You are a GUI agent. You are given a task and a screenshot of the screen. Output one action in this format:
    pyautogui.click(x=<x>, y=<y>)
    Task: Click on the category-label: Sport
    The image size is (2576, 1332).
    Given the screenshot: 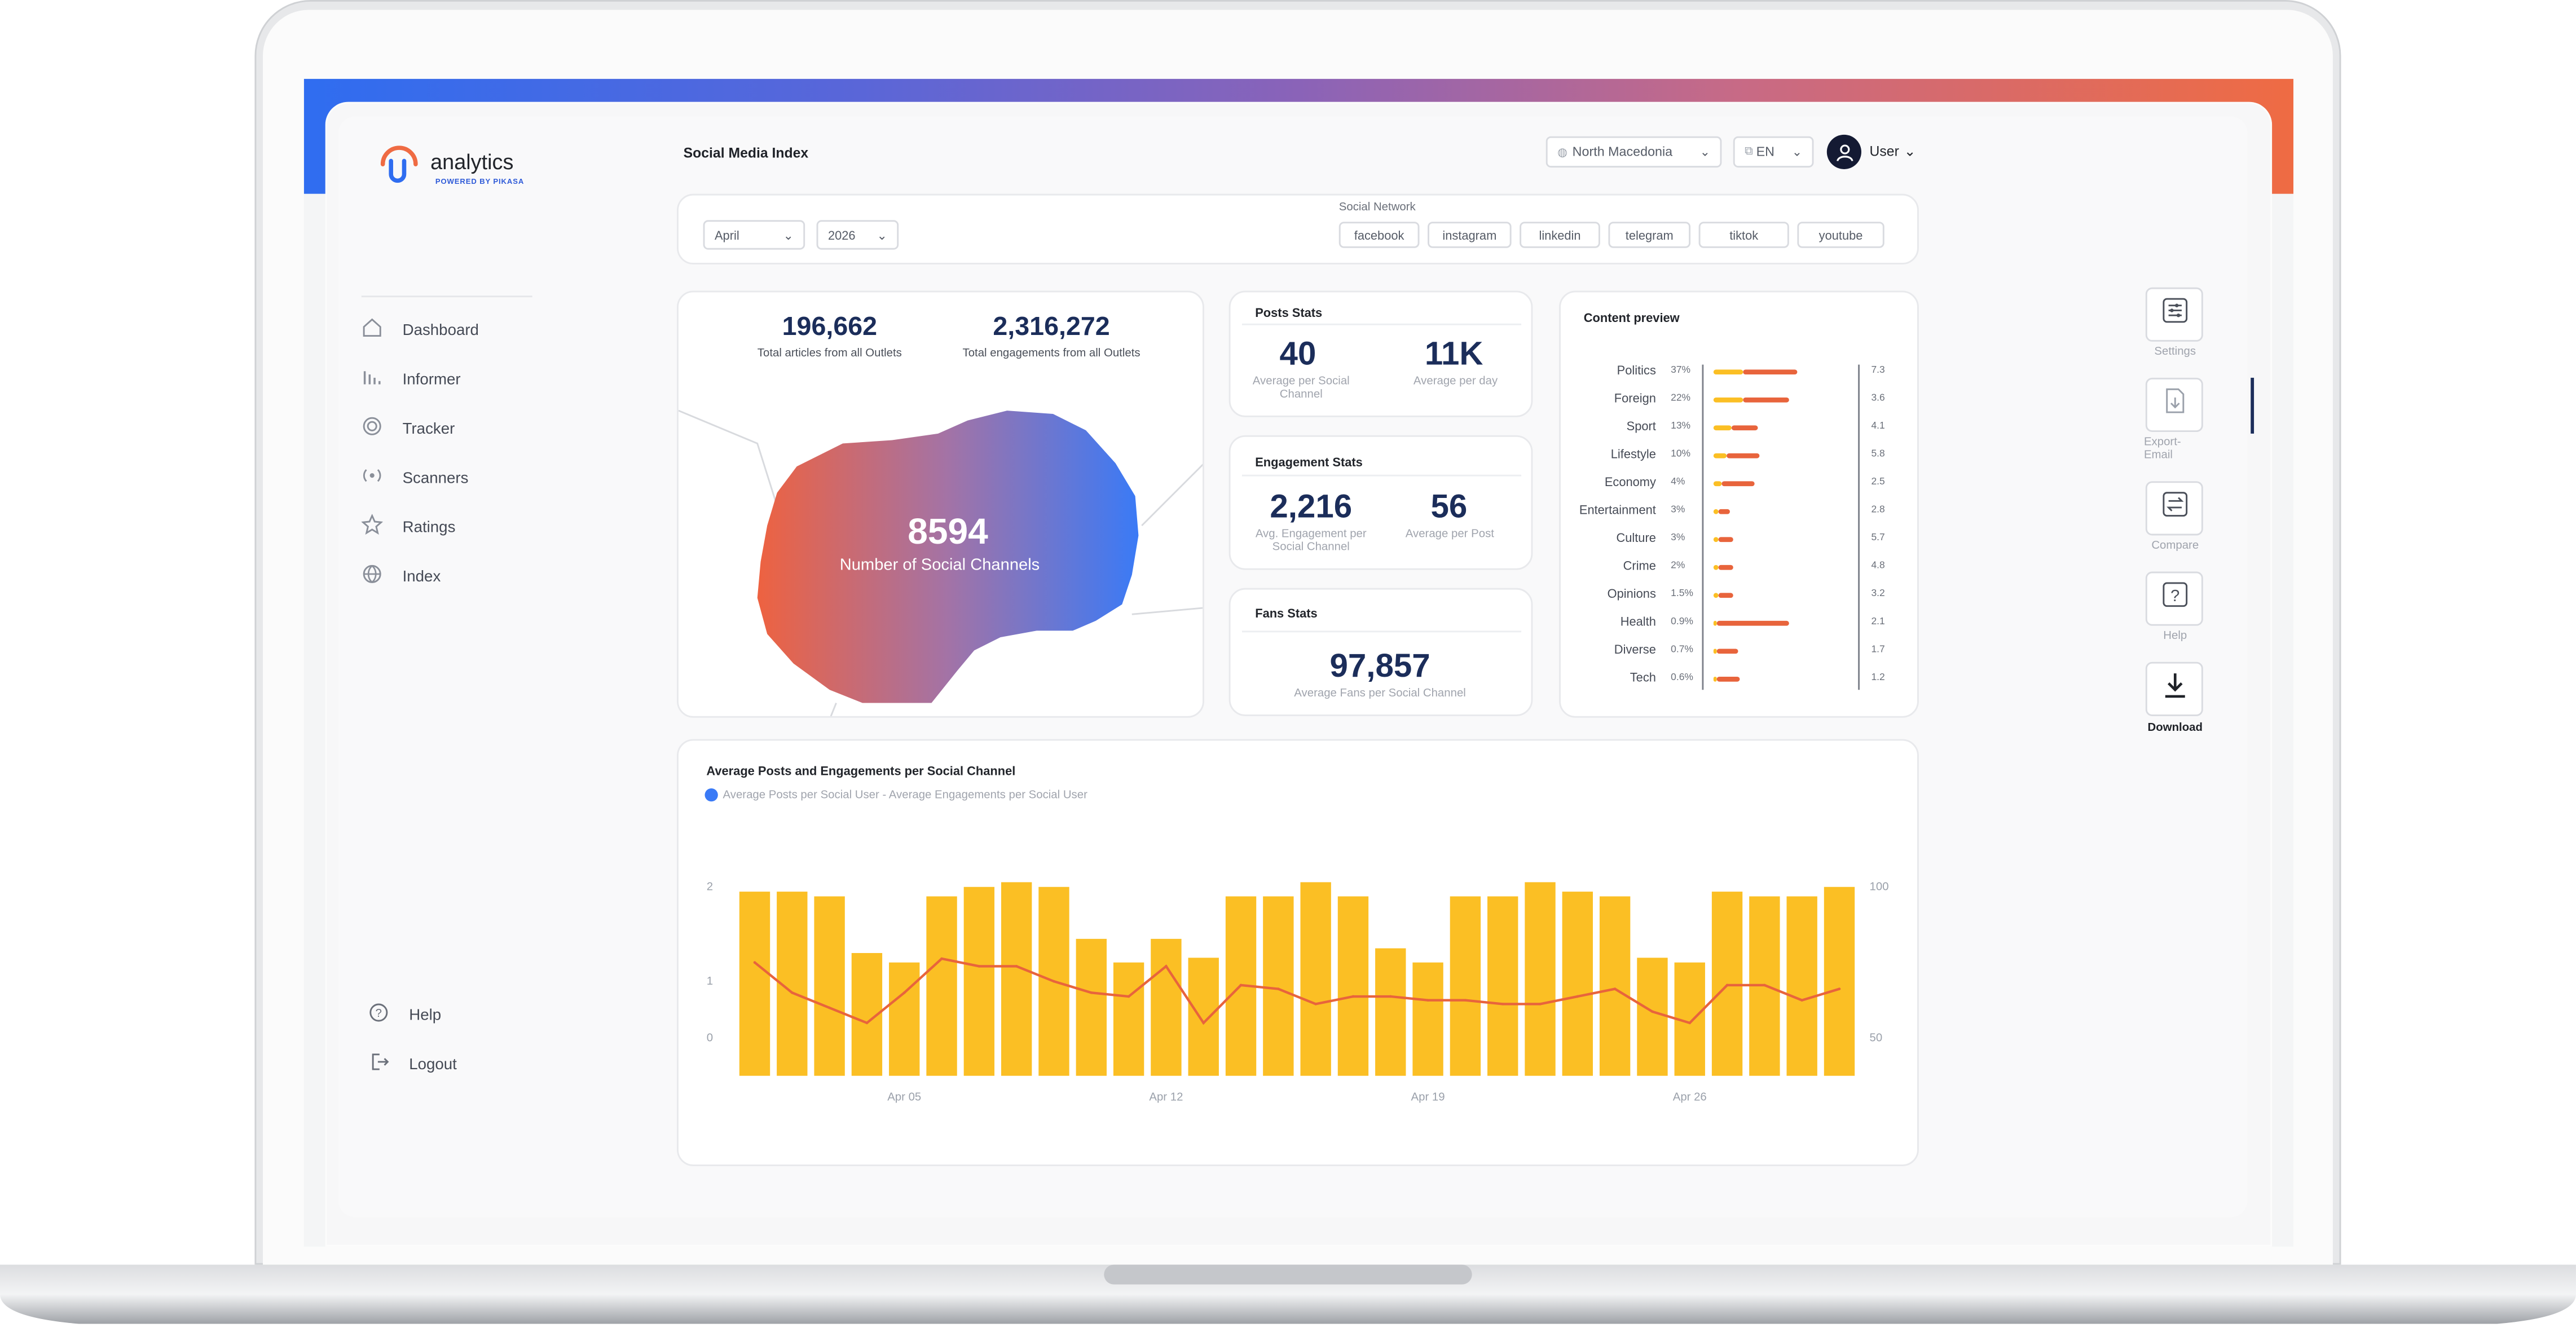 What is the action you would take?
    pyautogui.click(x=1641, y=426)
    